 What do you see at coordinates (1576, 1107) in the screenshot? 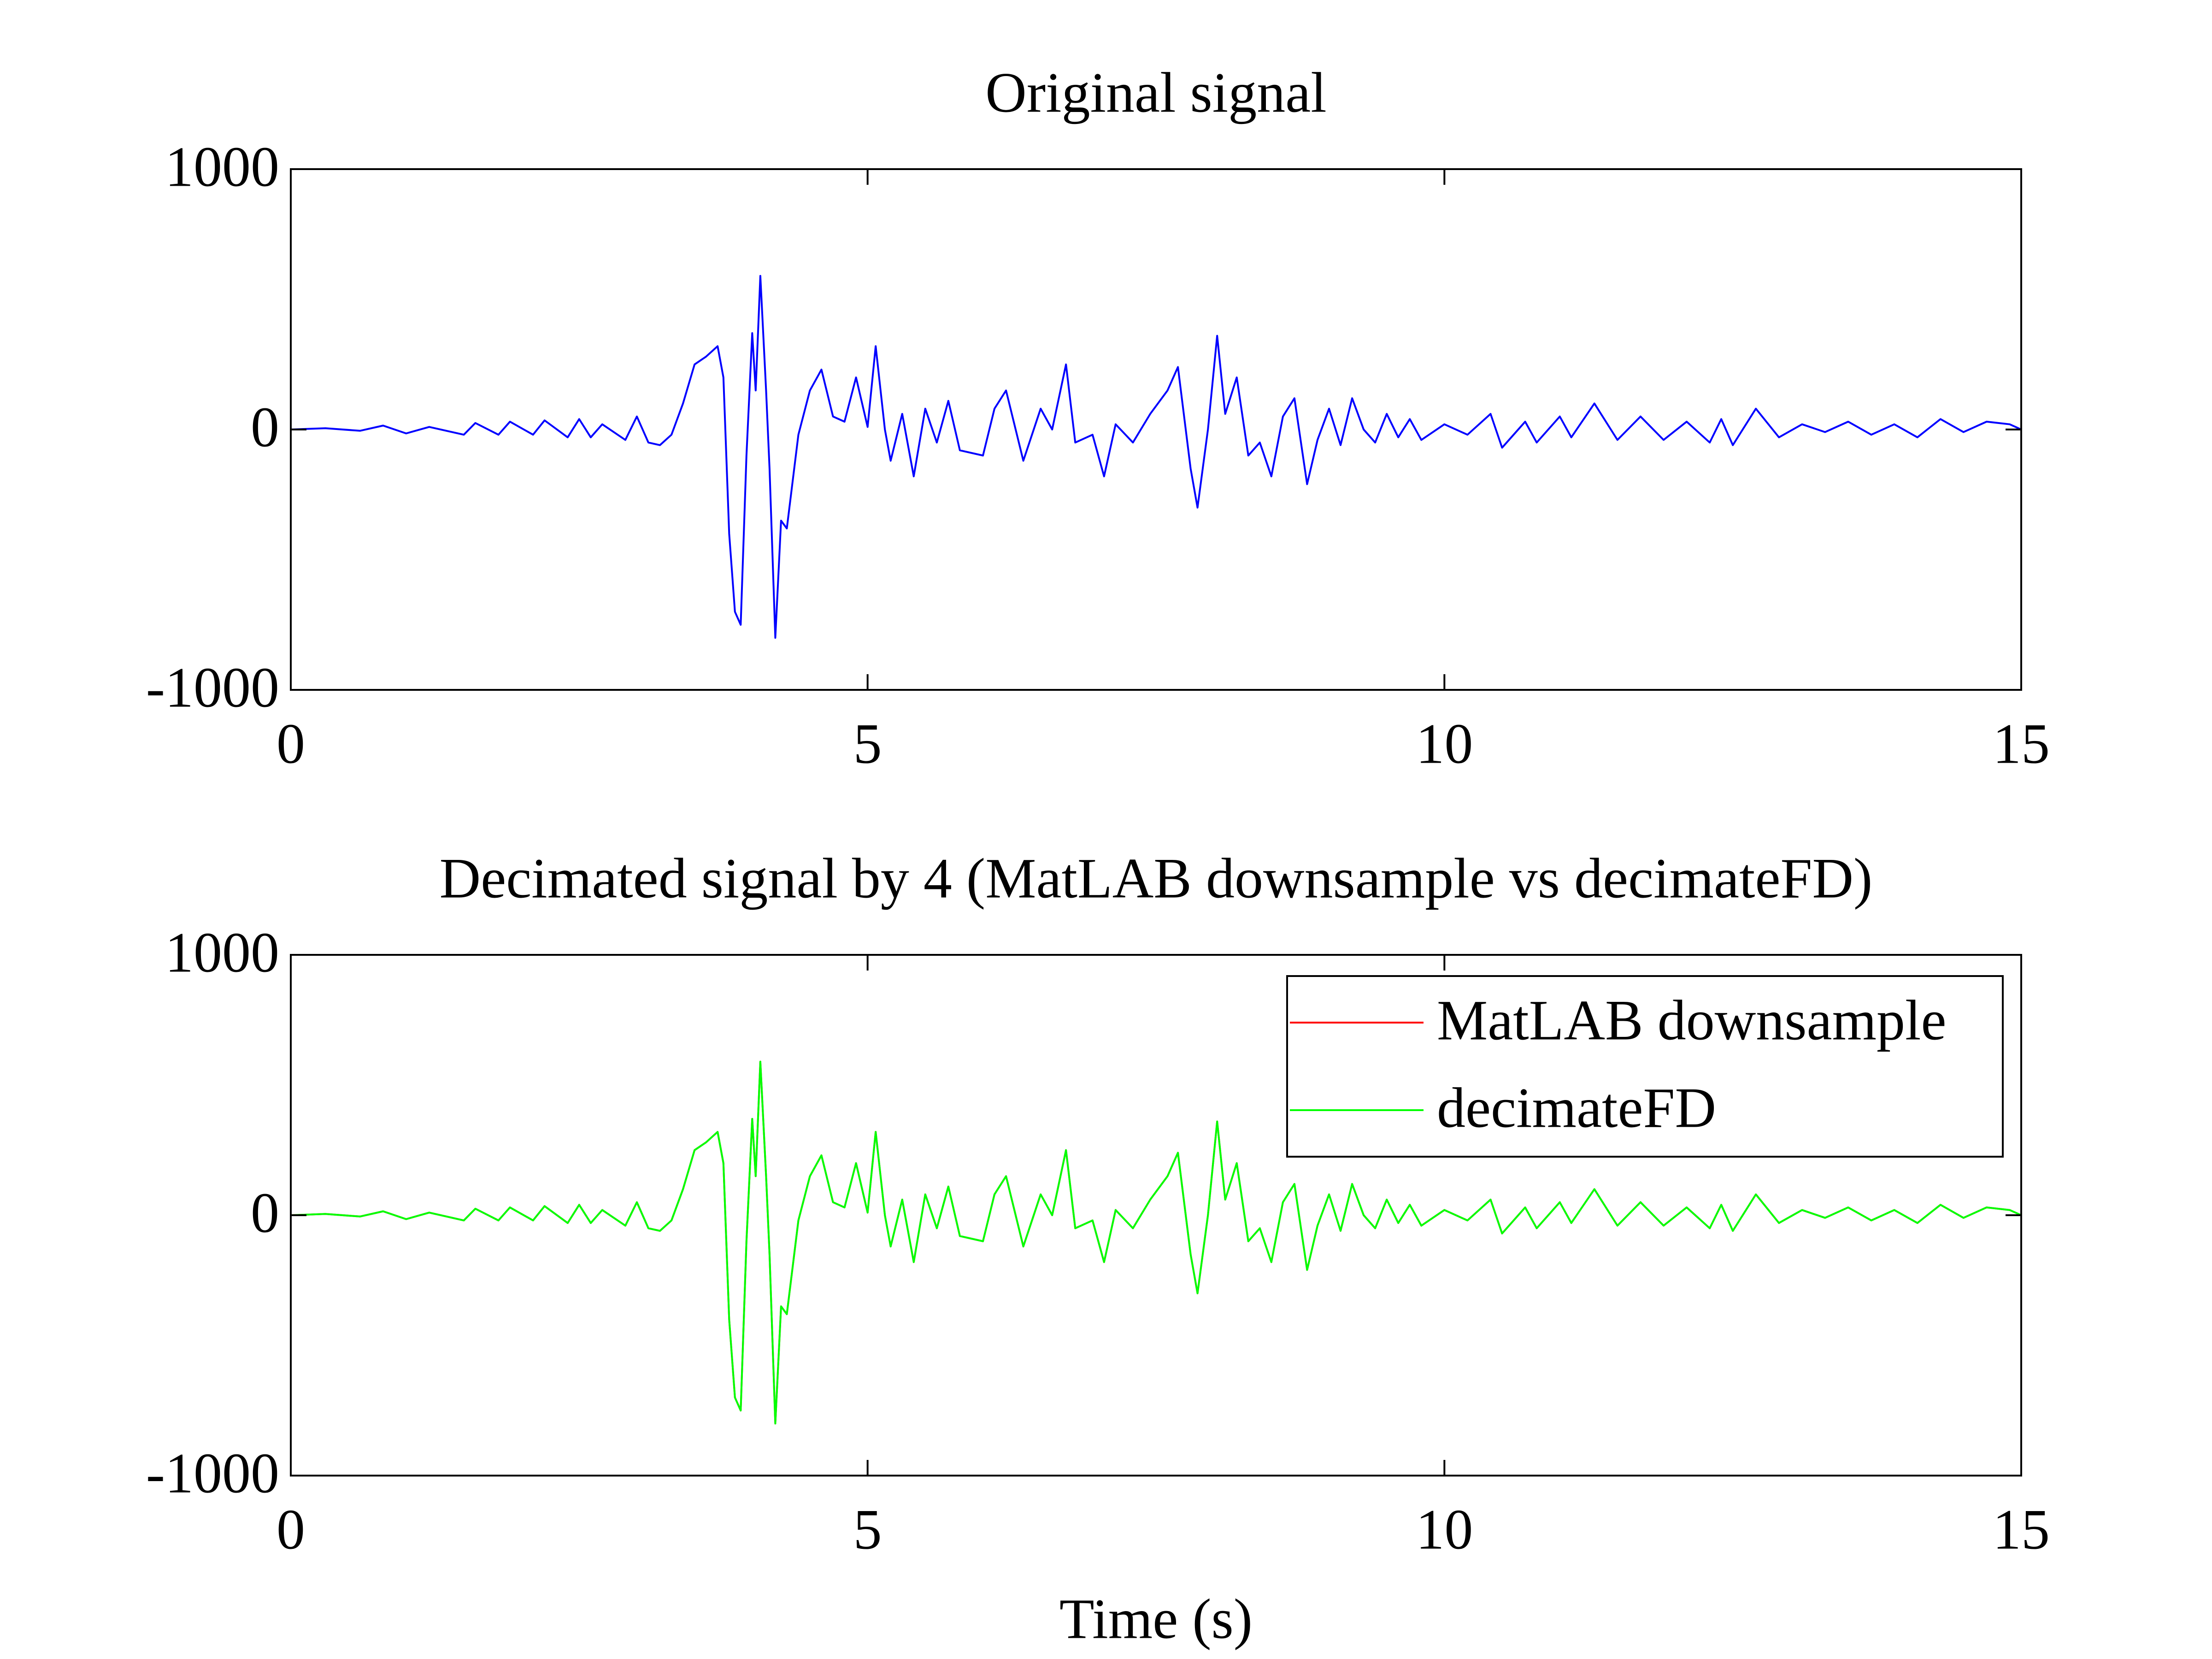
I see `legend-label: decimateFD` at bounding box center [1576, 1107].